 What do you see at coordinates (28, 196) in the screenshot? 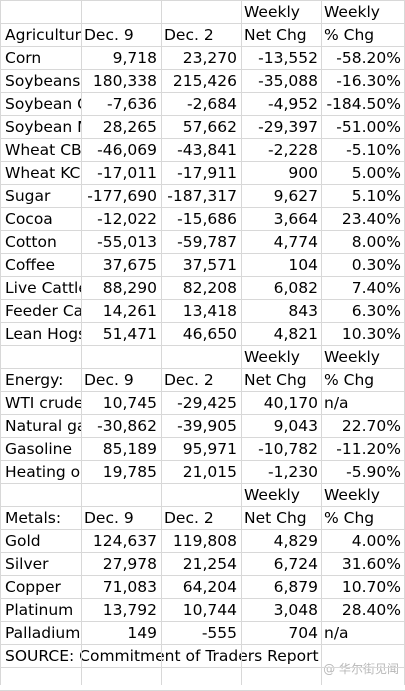
I see `commodity-name: Sugar` at bounding box center [28, 196].